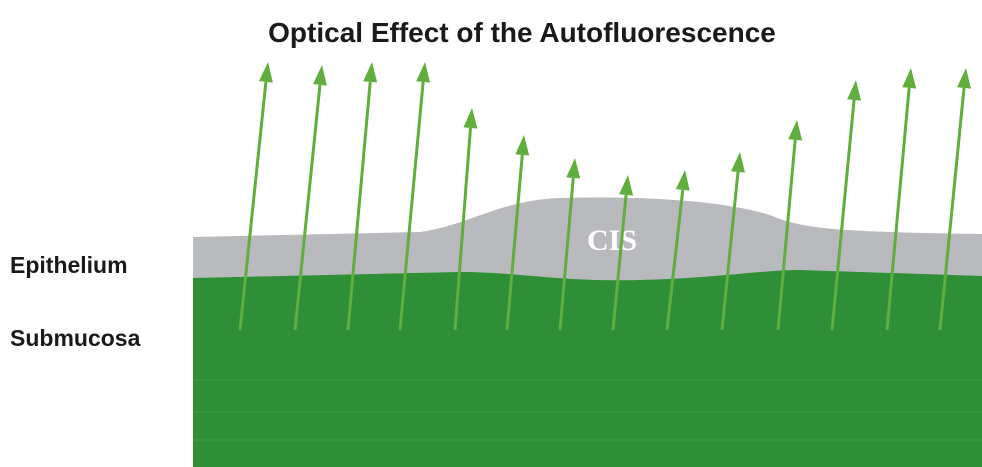 This screenshot has height=467, width=982. Describe the element at coordinates (522, 32) in the screenshot. I see `title: Optical Effect of the Autofluorescence` at that location.